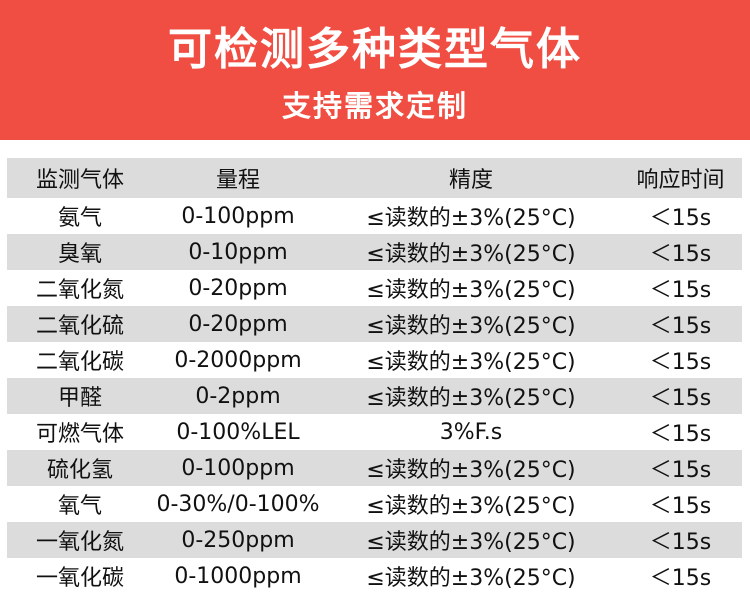  I want to click on banner-subtitle: 支持需求定制, so click(374, 106).